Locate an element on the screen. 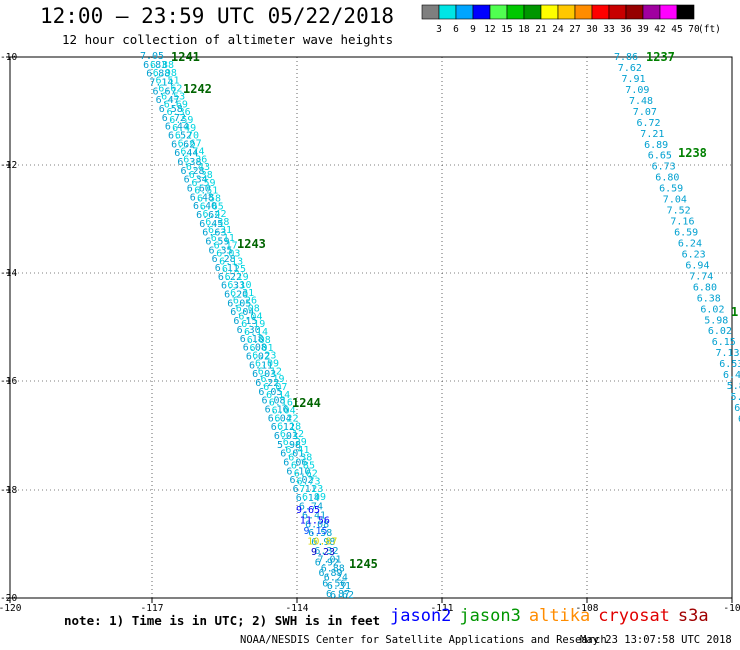 This screenshot has width=740, height=650. wave-height-value: 6.23 is located at coordinates (264, 356).